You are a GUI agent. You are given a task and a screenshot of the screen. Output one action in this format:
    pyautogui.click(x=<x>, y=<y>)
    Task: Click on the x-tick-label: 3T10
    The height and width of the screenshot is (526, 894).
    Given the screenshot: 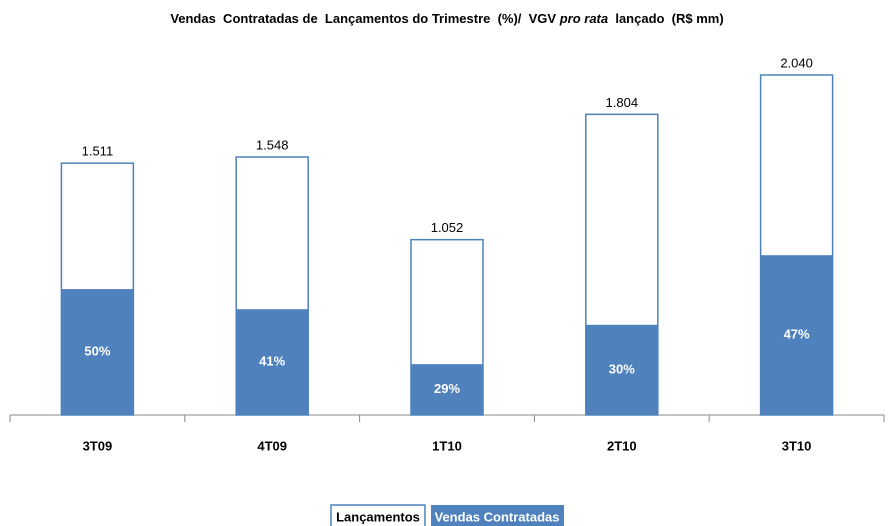 What is the action you would take?
    pyautogui.click(x=797, y=445)
    